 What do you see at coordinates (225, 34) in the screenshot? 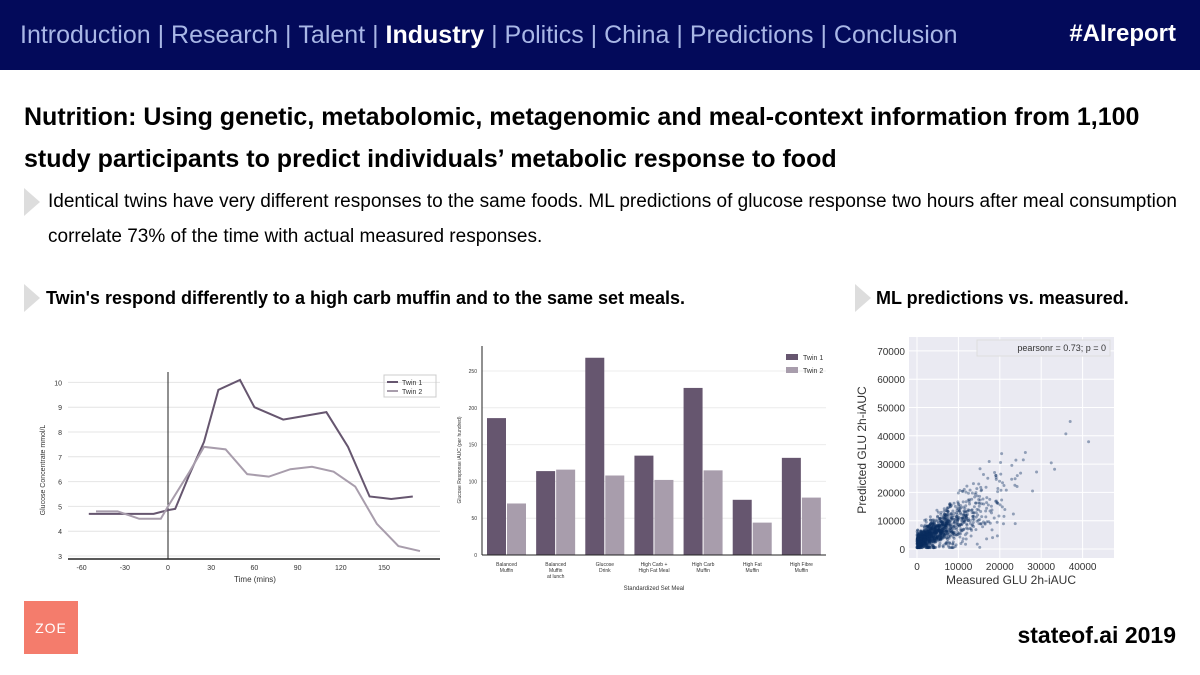
I see `nav-item-research: Research` at bounding box center [225, 34].